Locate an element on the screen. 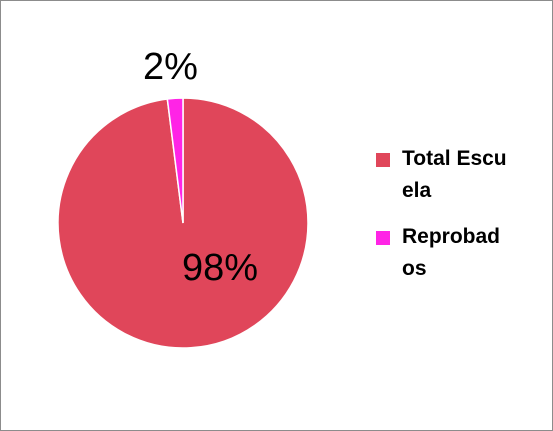 The image size is (553, 431). legend-item-total-escuela: Total Escuela is located at coordinates (461, 175).